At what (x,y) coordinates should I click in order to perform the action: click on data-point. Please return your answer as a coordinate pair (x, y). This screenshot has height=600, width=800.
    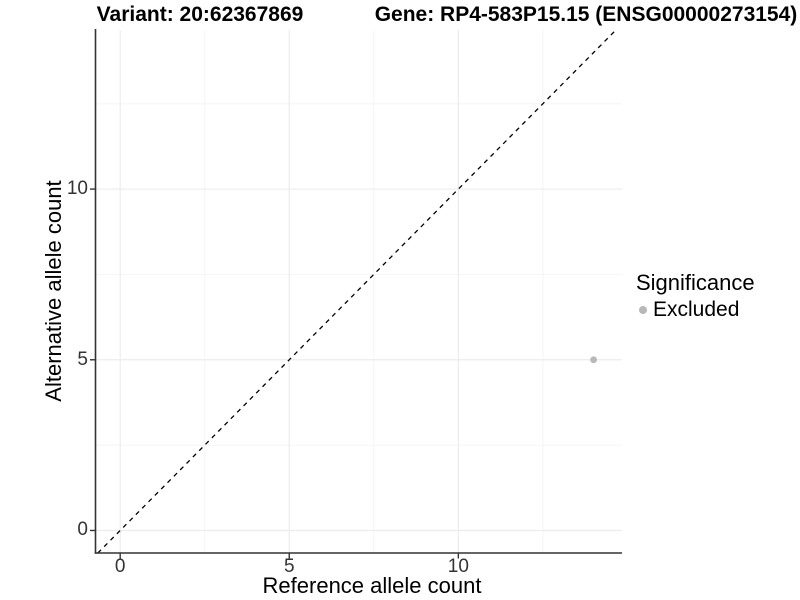
    Looking at the image, I should click on (593, 360).